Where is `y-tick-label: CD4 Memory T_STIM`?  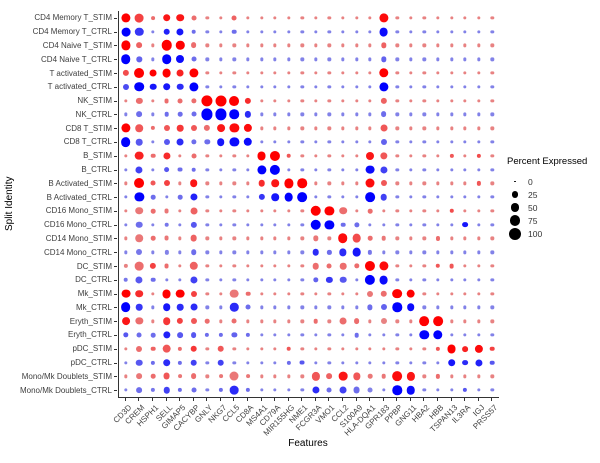
y-tick-label: CD4 Memory T_STIM is located at coordinates (73, 18).